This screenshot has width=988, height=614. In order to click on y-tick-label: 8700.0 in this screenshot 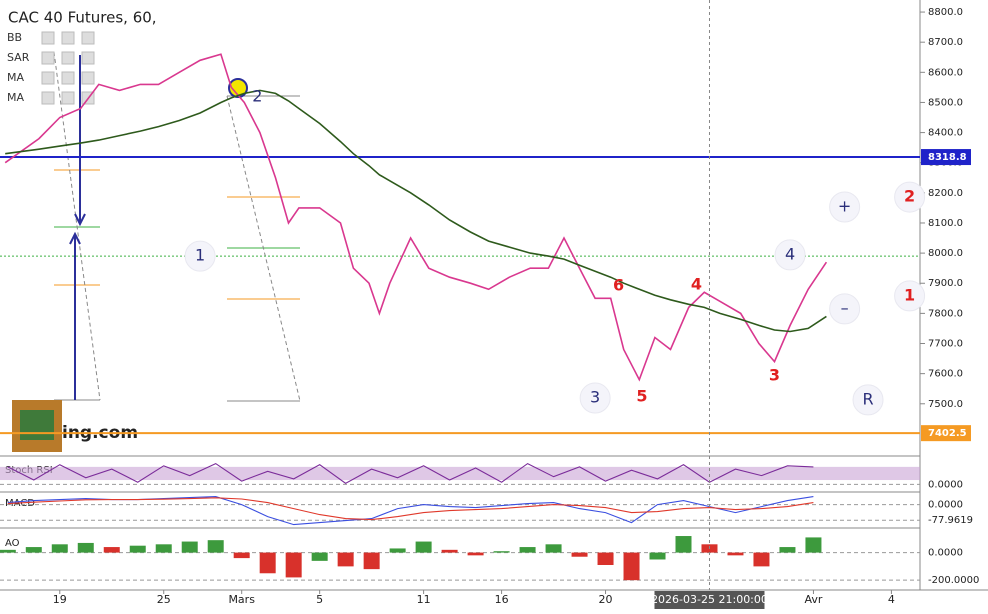, I will do `click(945, 42)`.